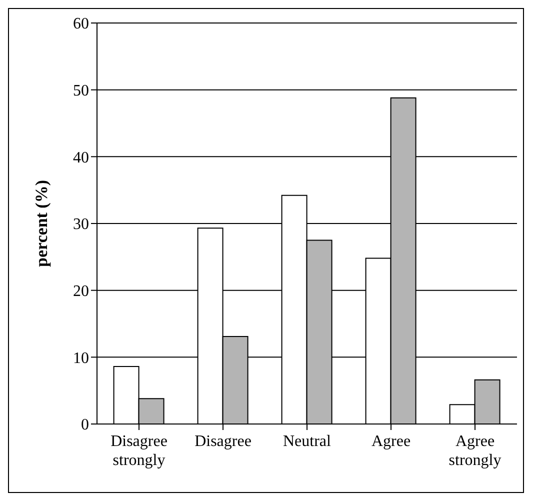 The image size is (534, 503). Describe the element at coordinates (81, 358) in the screenshot. I see `y-tick-label: 10` at that location.